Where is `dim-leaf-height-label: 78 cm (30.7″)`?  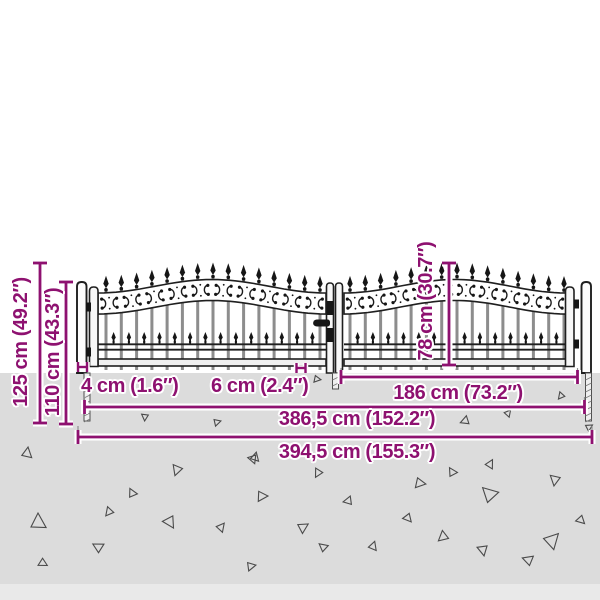
dim-leaf-height-label: 78 cm (30.7″) is located at coordinates (426, 301).